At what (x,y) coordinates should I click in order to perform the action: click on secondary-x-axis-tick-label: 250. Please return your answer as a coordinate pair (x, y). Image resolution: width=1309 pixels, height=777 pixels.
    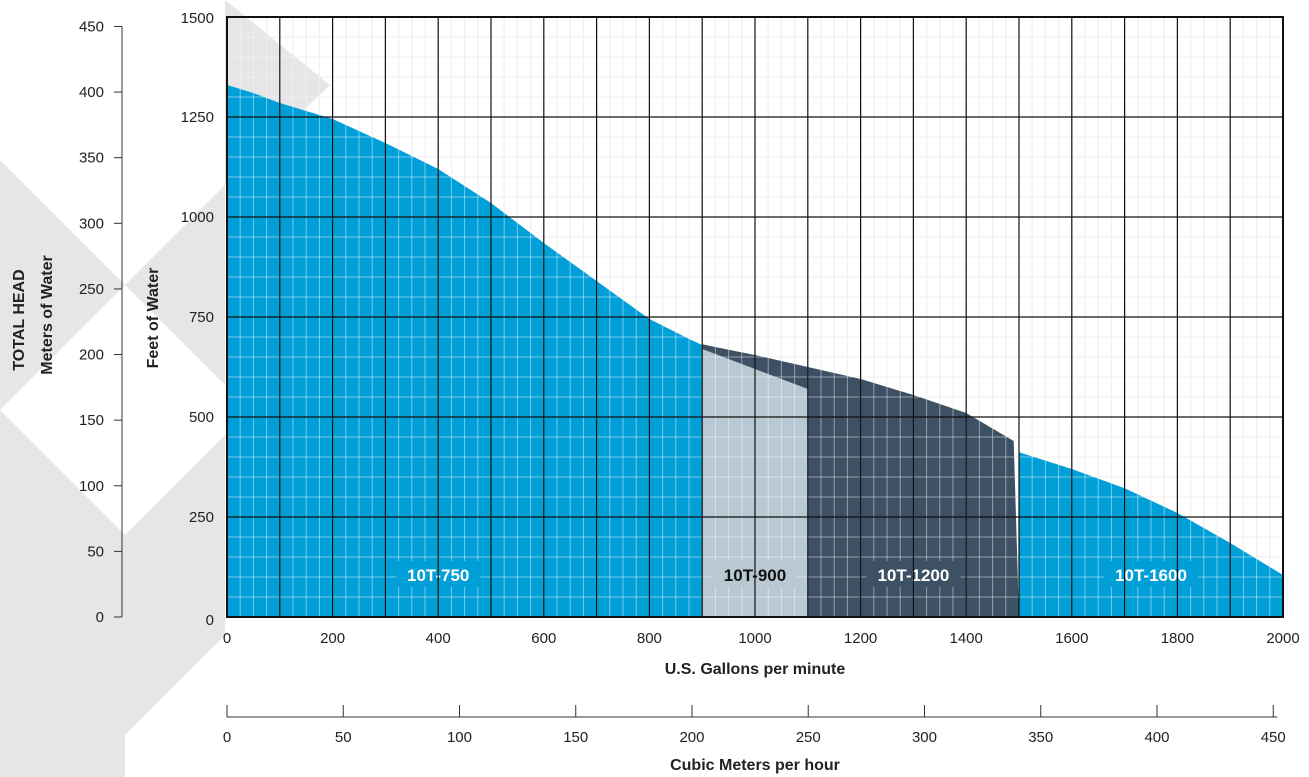
    Looking at the image, I should click on (808, 737).